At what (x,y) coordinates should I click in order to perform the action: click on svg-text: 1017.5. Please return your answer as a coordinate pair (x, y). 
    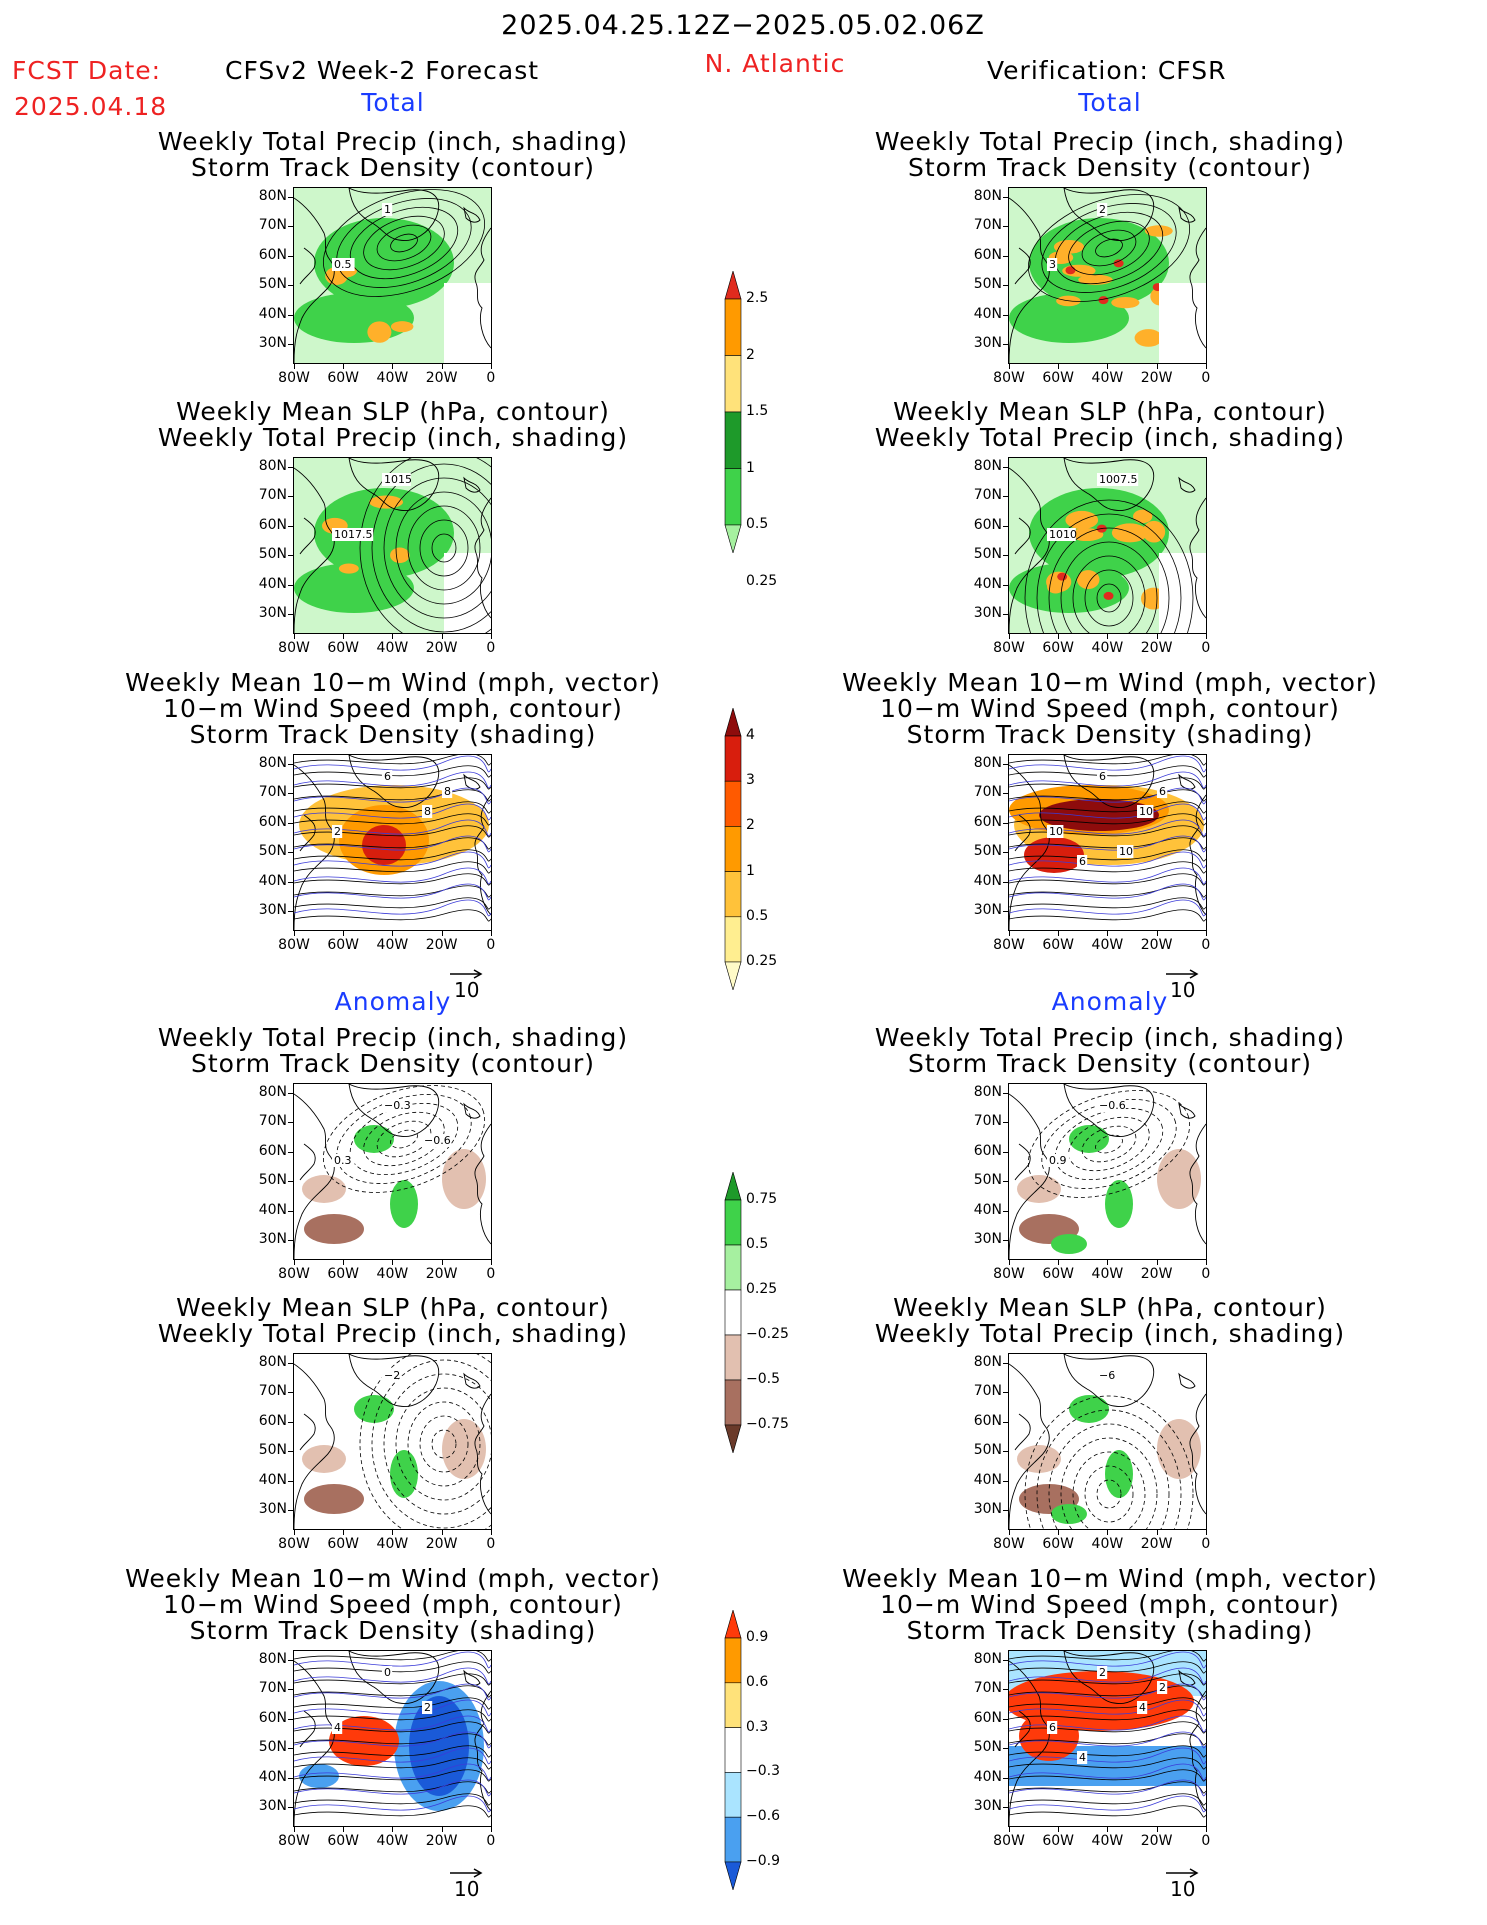
    Looking at the image, I should click on (353, 534).